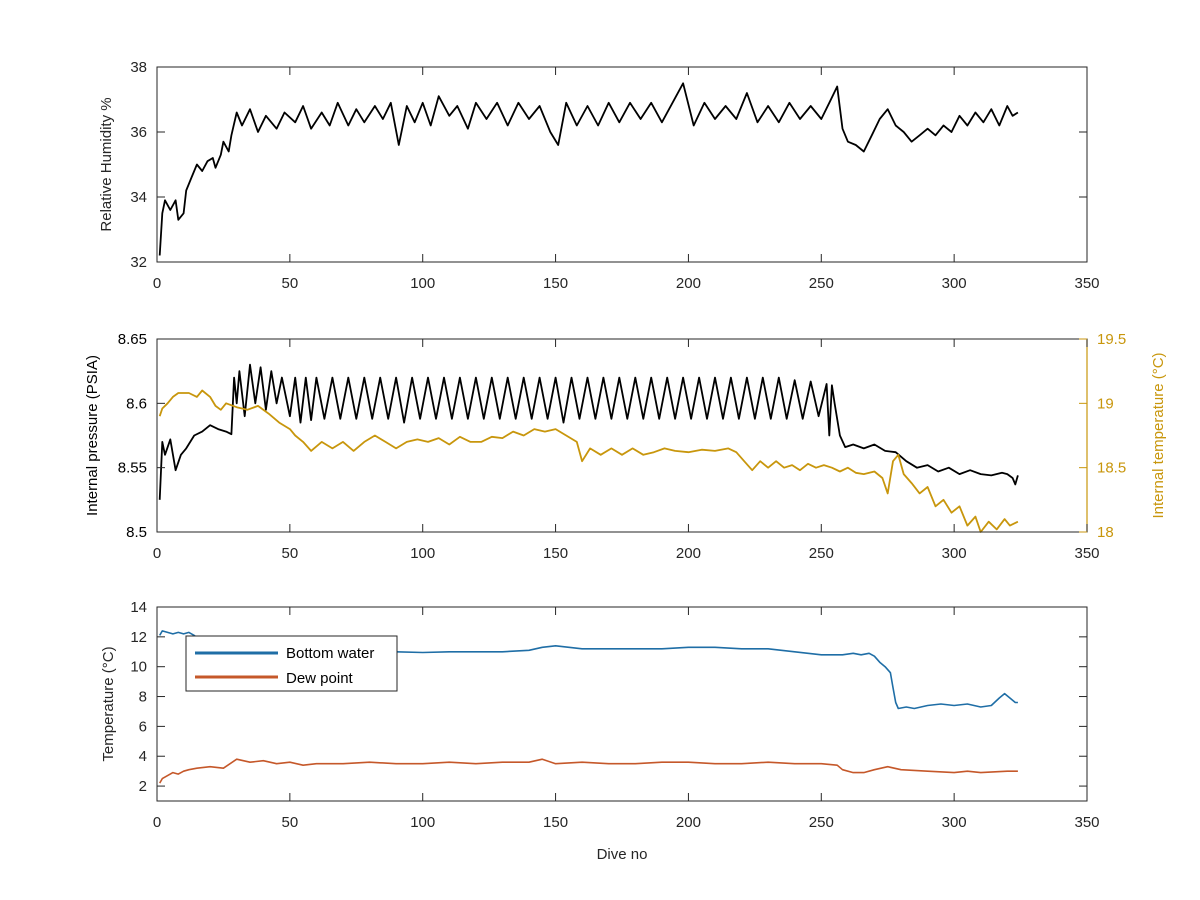 The image size is (1200, 900). What do you see at coordinates (157, 822) in the screenshot?
I see `temperature-x-tick-label: 0` at bounding box center [157, 822].